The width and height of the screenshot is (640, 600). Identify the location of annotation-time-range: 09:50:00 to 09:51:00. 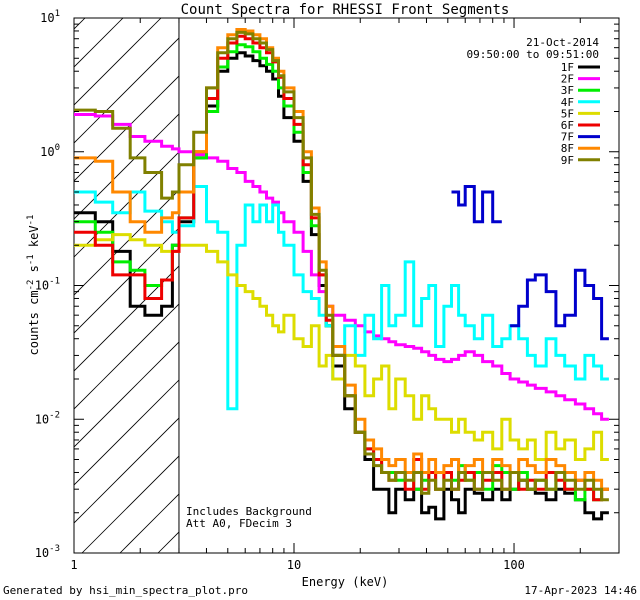
(533, 54).